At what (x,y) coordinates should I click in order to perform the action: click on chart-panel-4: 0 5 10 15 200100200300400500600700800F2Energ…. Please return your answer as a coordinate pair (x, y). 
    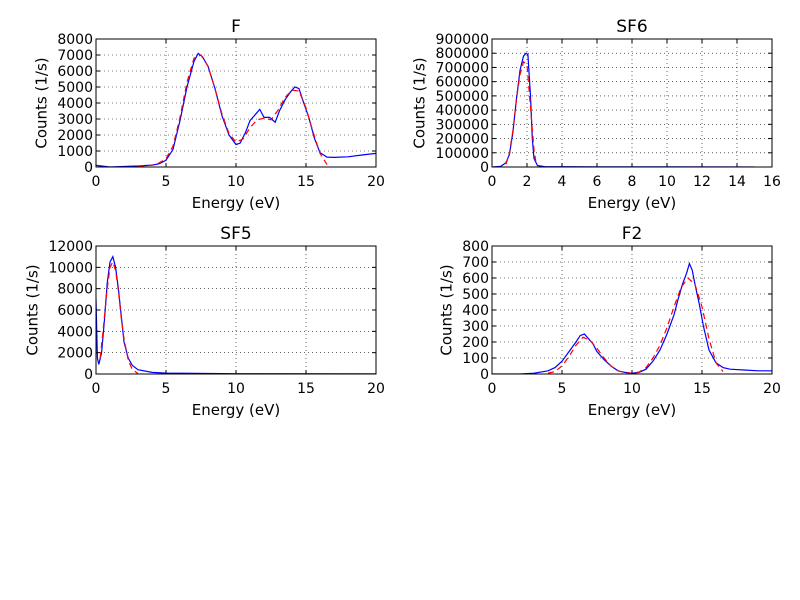
    Looking at the image, I should click on (609, 321).